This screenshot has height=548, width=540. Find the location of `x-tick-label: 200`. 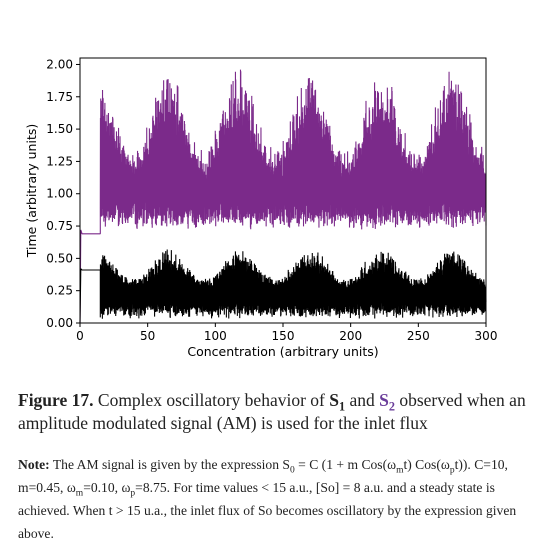

x-tick-label: 200 is located at coordinates (350, 336).